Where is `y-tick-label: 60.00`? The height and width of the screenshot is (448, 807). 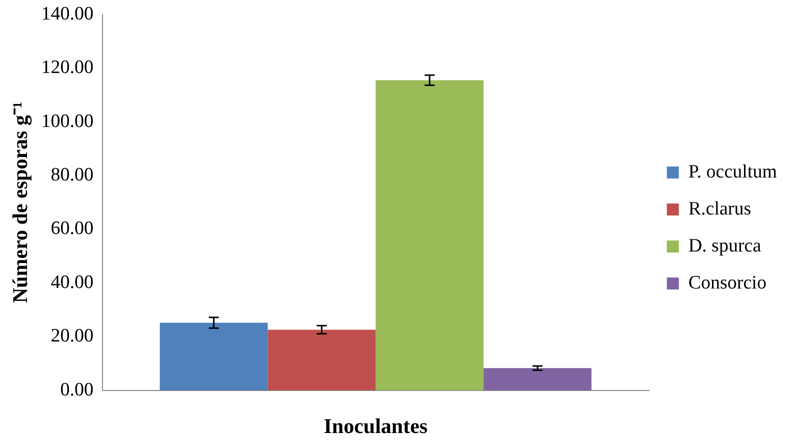 y-tick-label: 60.00 is located at coordinates (72, 229).